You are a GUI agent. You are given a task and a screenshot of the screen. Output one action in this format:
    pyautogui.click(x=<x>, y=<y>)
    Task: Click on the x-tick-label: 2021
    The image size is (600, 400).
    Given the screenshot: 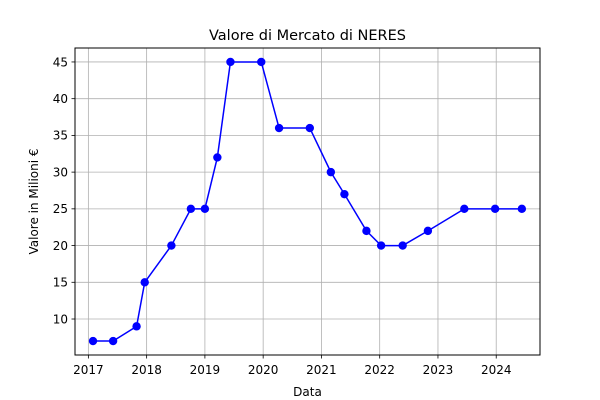 What is the action you would take?
    pyautogui.click(x=321, y=370)
    